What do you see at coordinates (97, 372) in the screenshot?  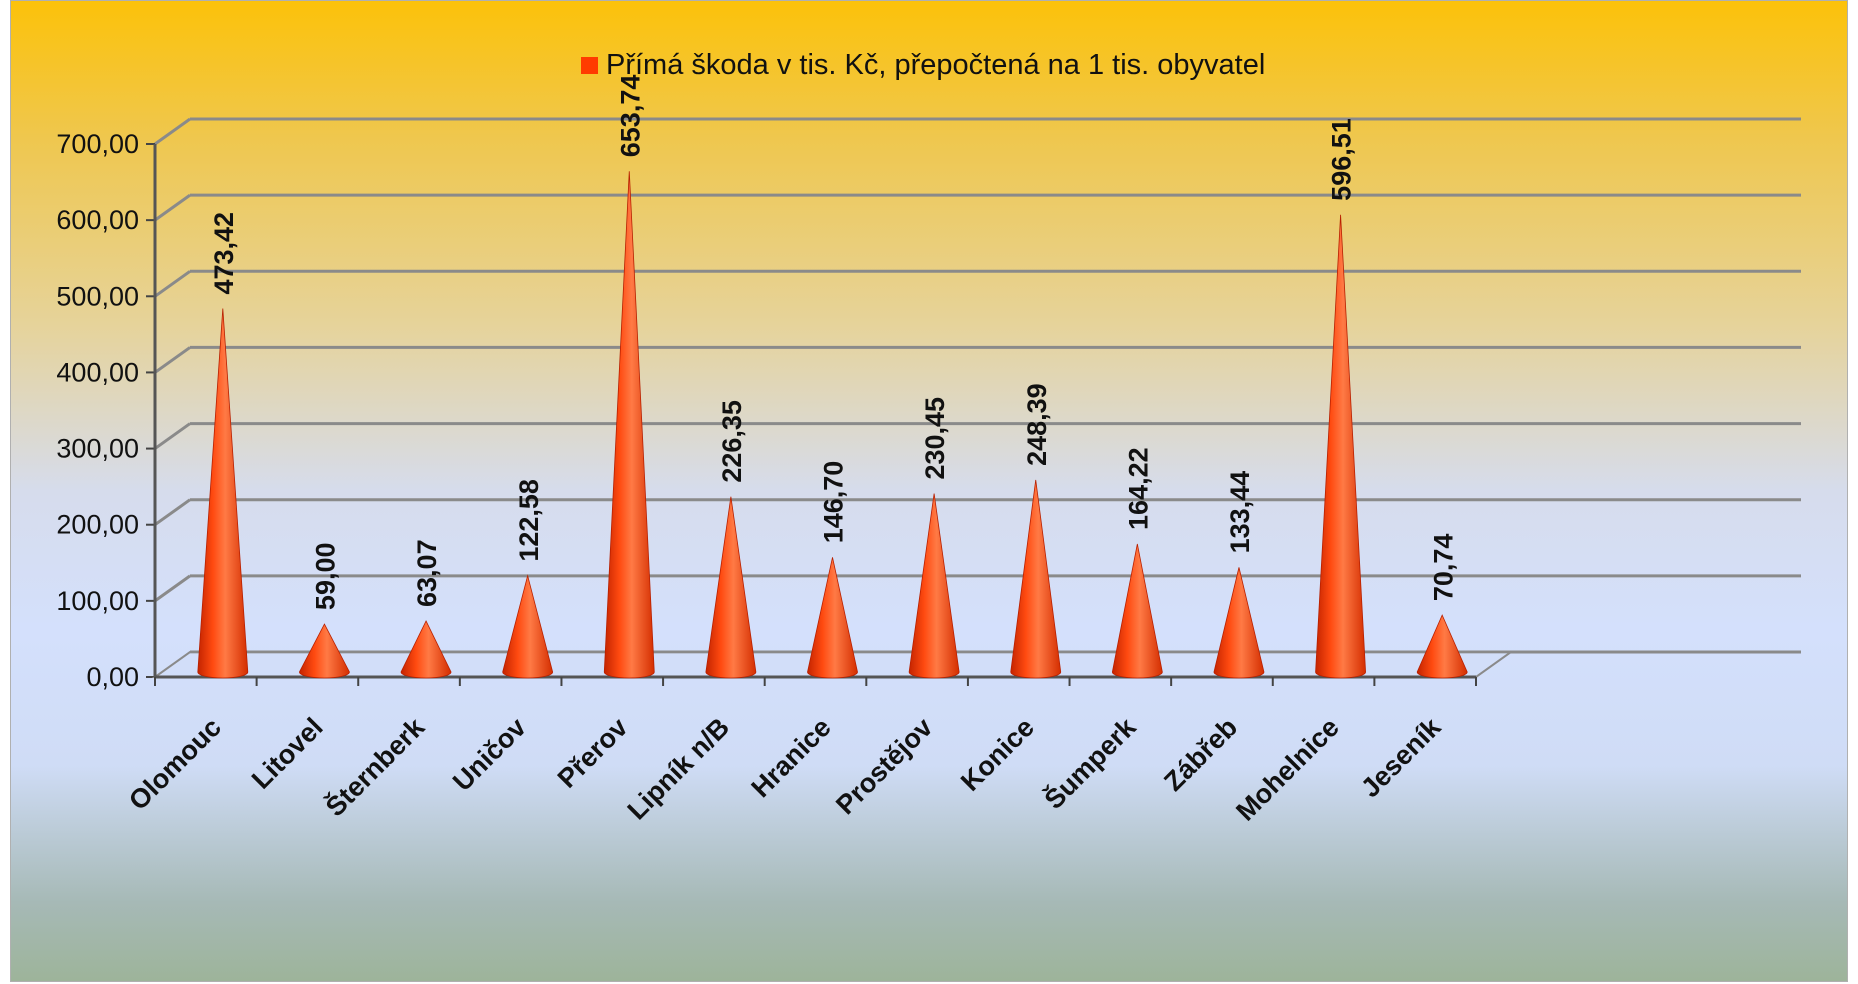 I see `y-tick-label: 400,00` at bounding box center [97, 372].